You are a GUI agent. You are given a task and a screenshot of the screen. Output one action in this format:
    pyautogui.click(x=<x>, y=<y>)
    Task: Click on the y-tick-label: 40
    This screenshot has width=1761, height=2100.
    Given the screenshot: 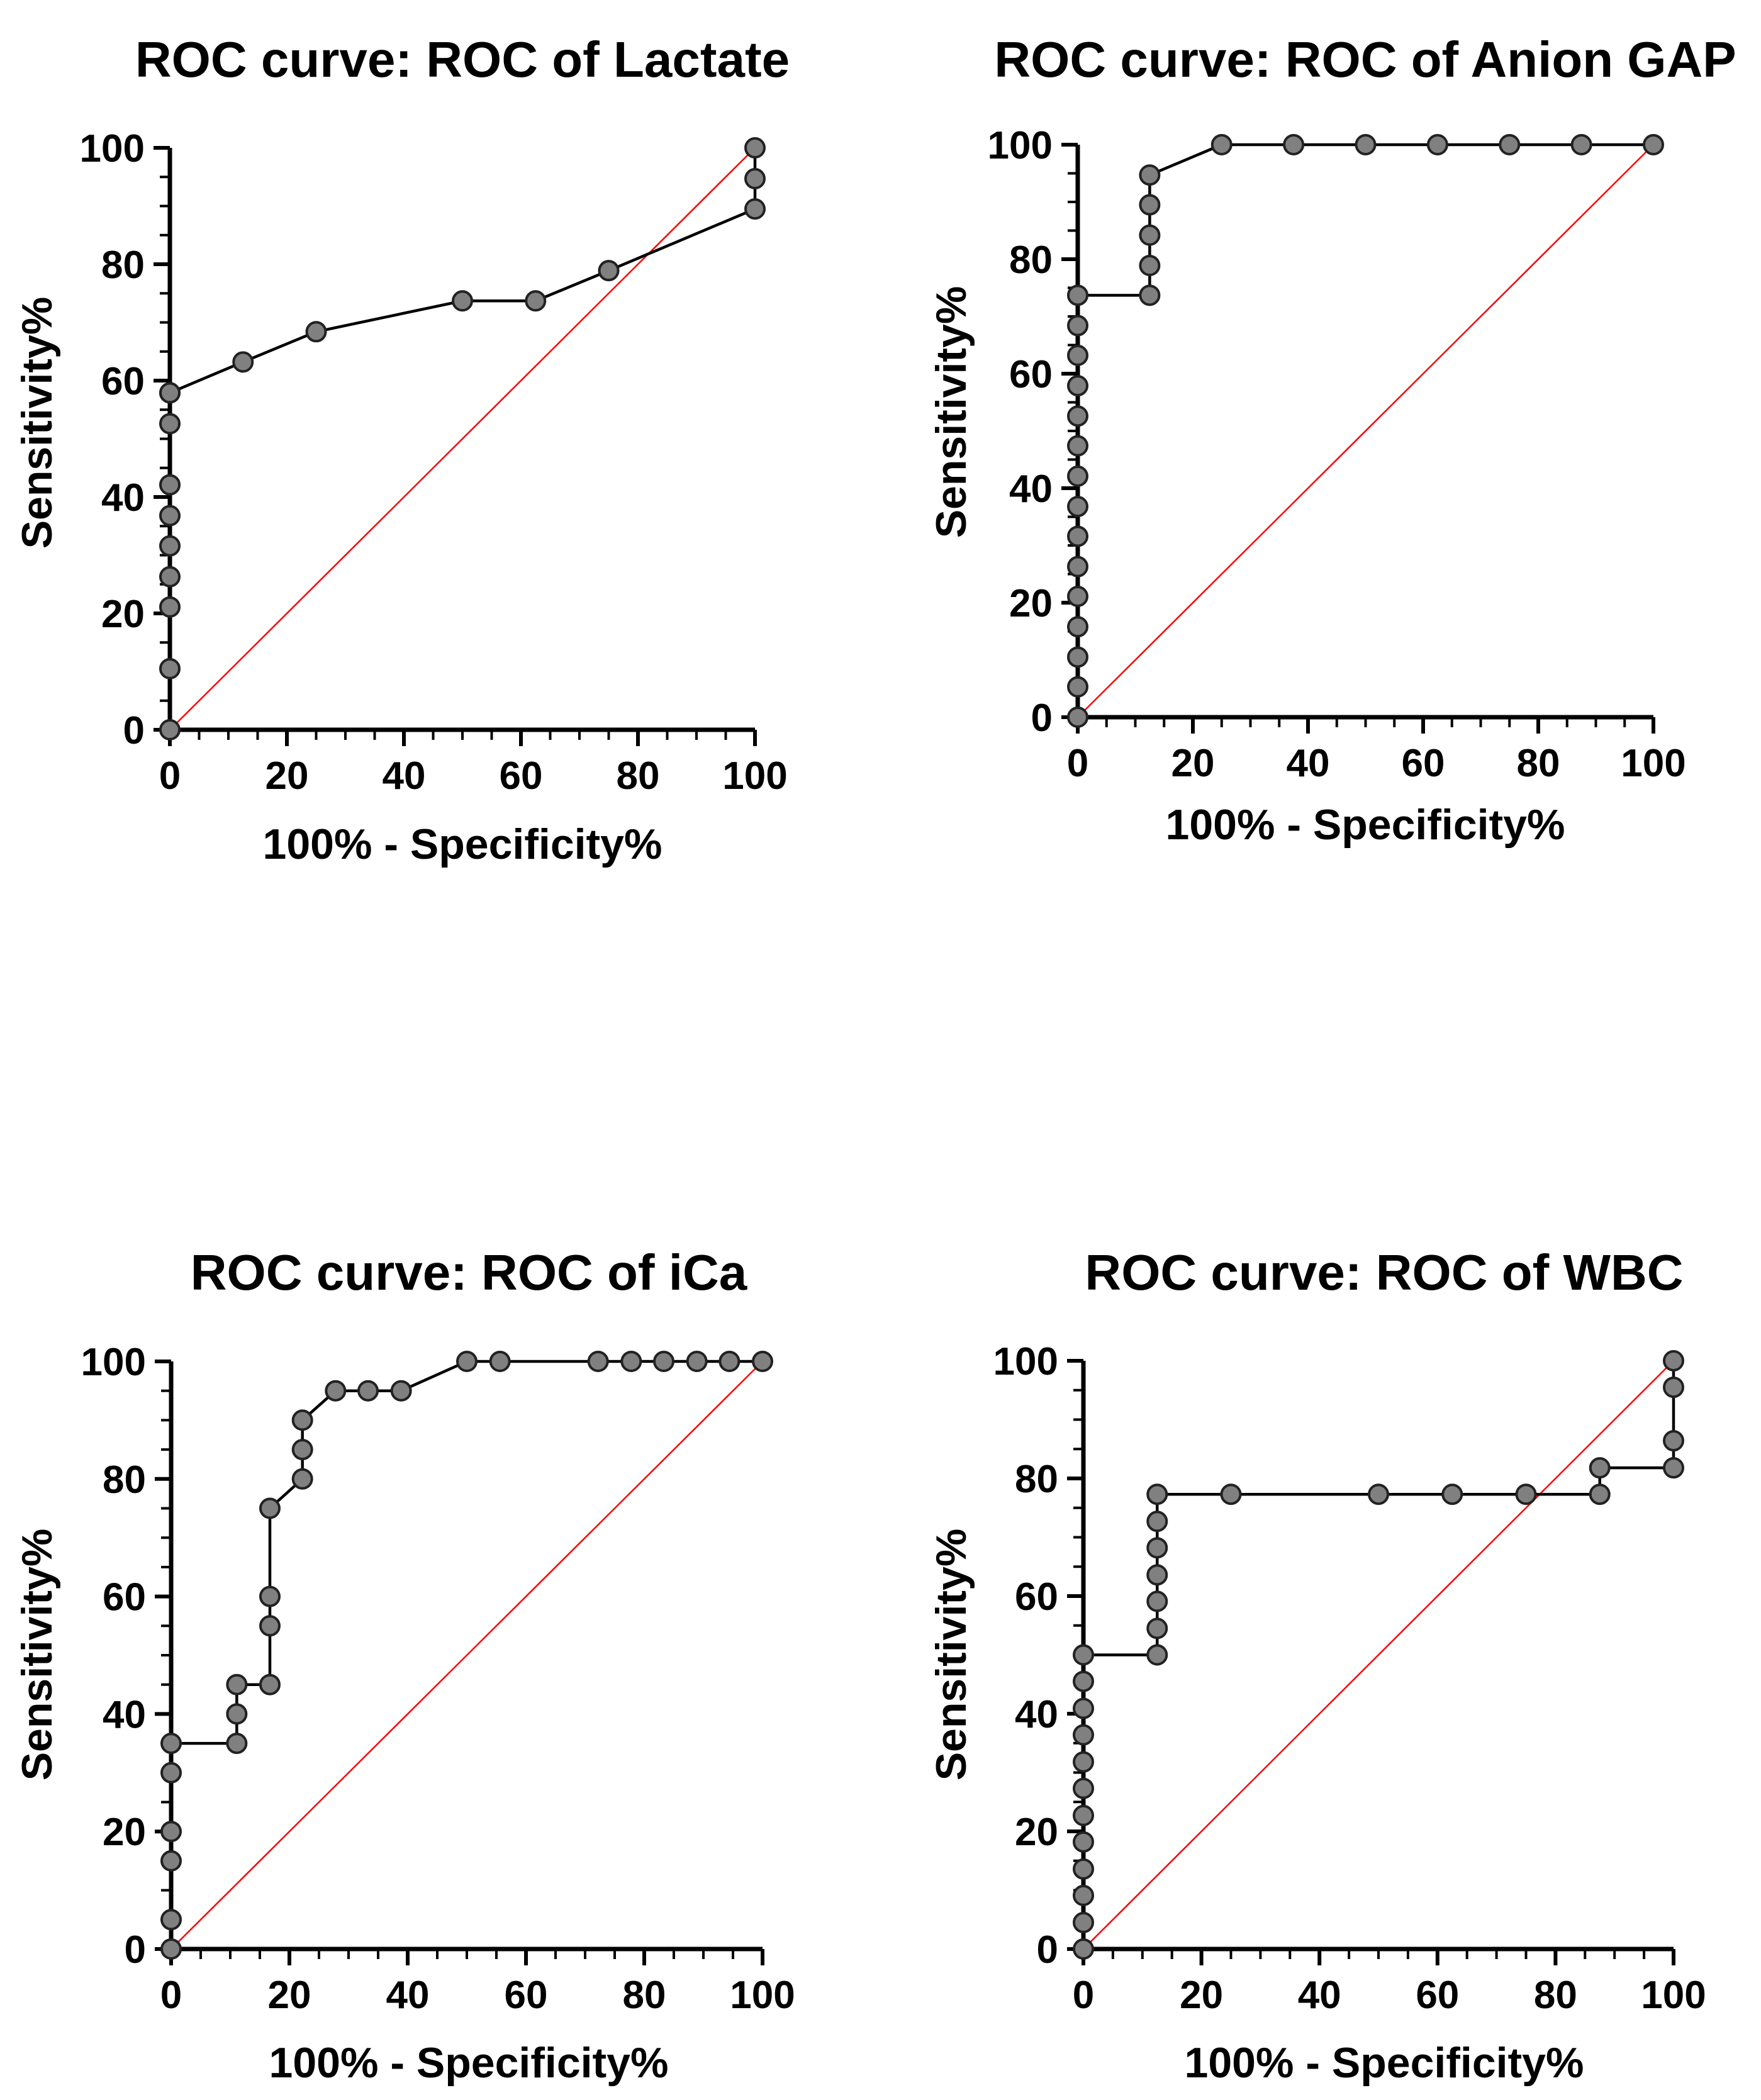 What is the action you would take?
    pyautogui.click(x=124, y=1714)
    